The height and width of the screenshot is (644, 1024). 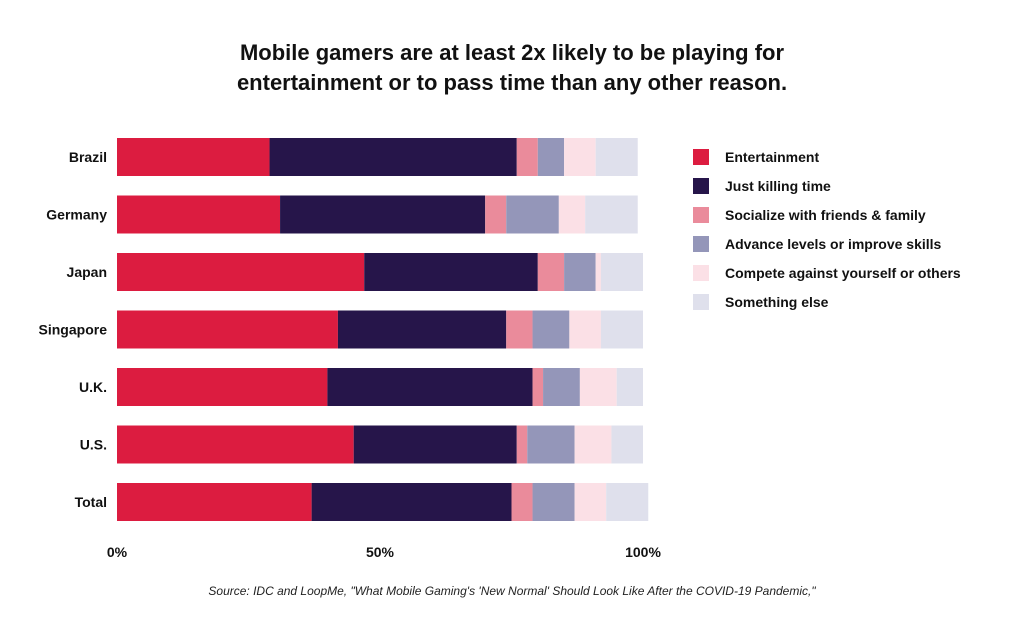 What do you see at coordinates (833, 244) in the screenshot?
I see `legend-label-advance-levels-or-improve-skills: Advance levels or improve skills` at bounding box center [833, 244].